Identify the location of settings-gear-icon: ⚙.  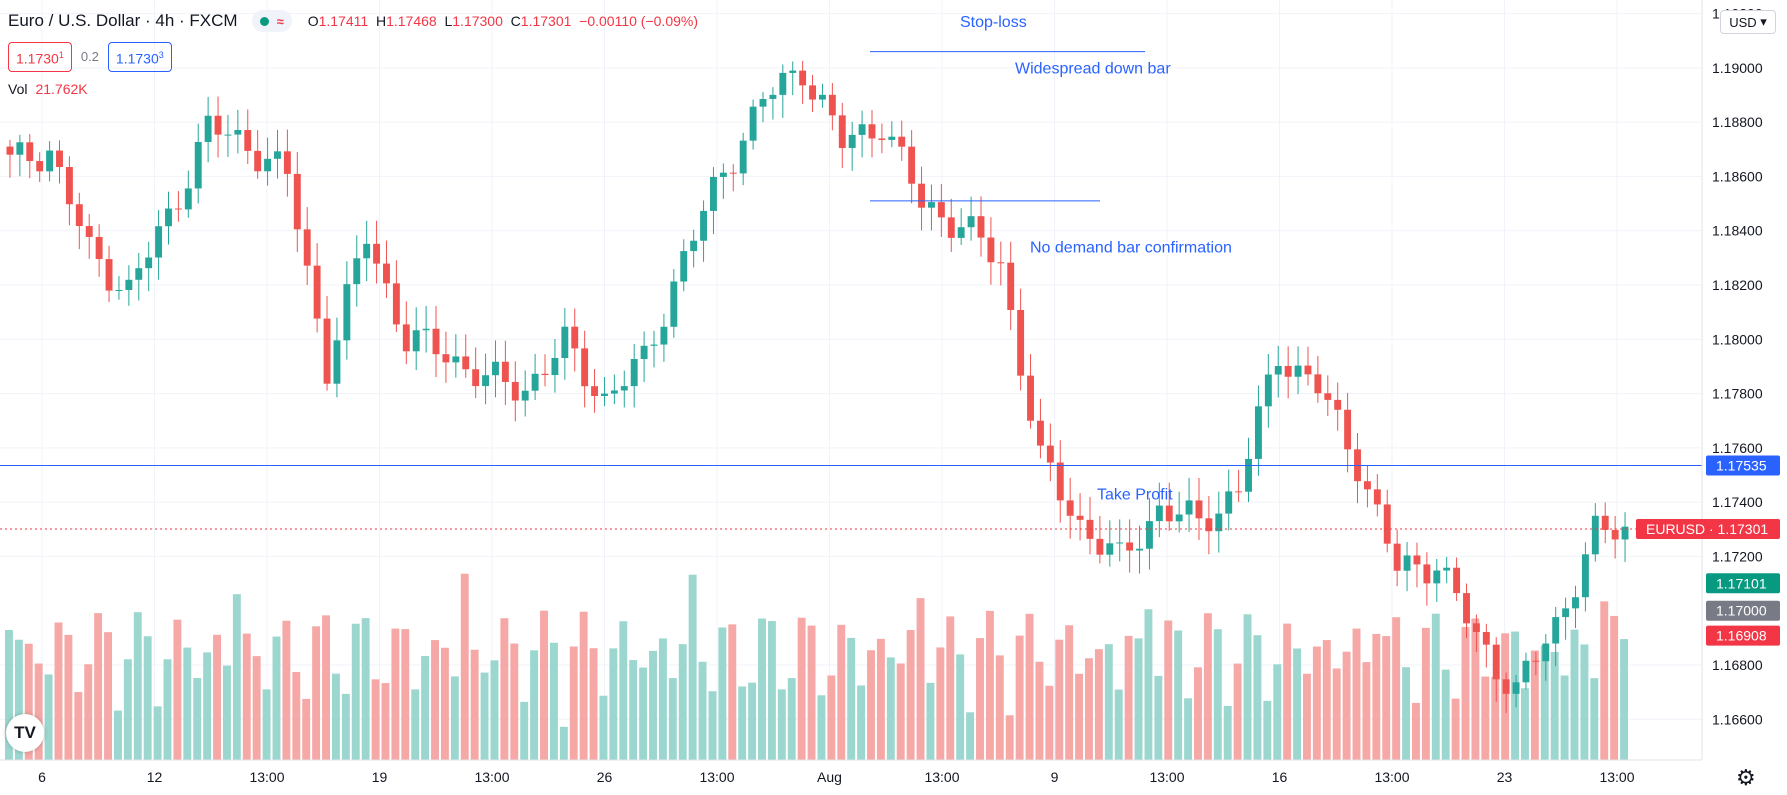
(1746, 777).